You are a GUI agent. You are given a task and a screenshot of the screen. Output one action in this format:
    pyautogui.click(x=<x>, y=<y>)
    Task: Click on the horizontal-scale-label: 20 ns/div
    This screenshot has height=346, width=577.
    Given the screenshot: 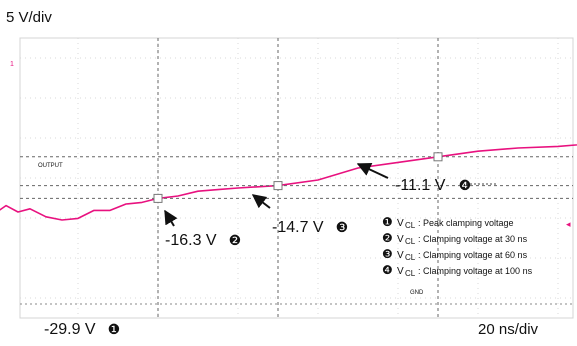 What is the action you would take?
    pyautogui.click(x=508, y=329)
    